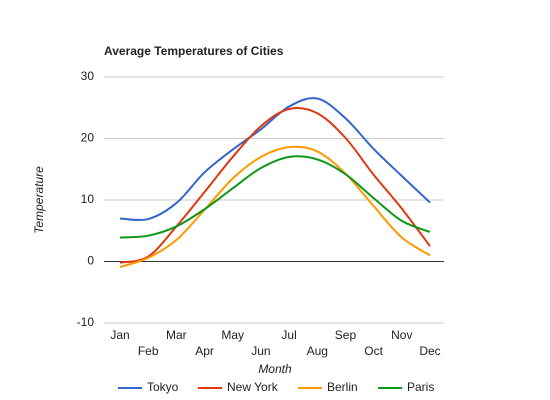 This screenshot has width=550, height=400. I want to click on legend-item: Berlin, so click(328, 387).